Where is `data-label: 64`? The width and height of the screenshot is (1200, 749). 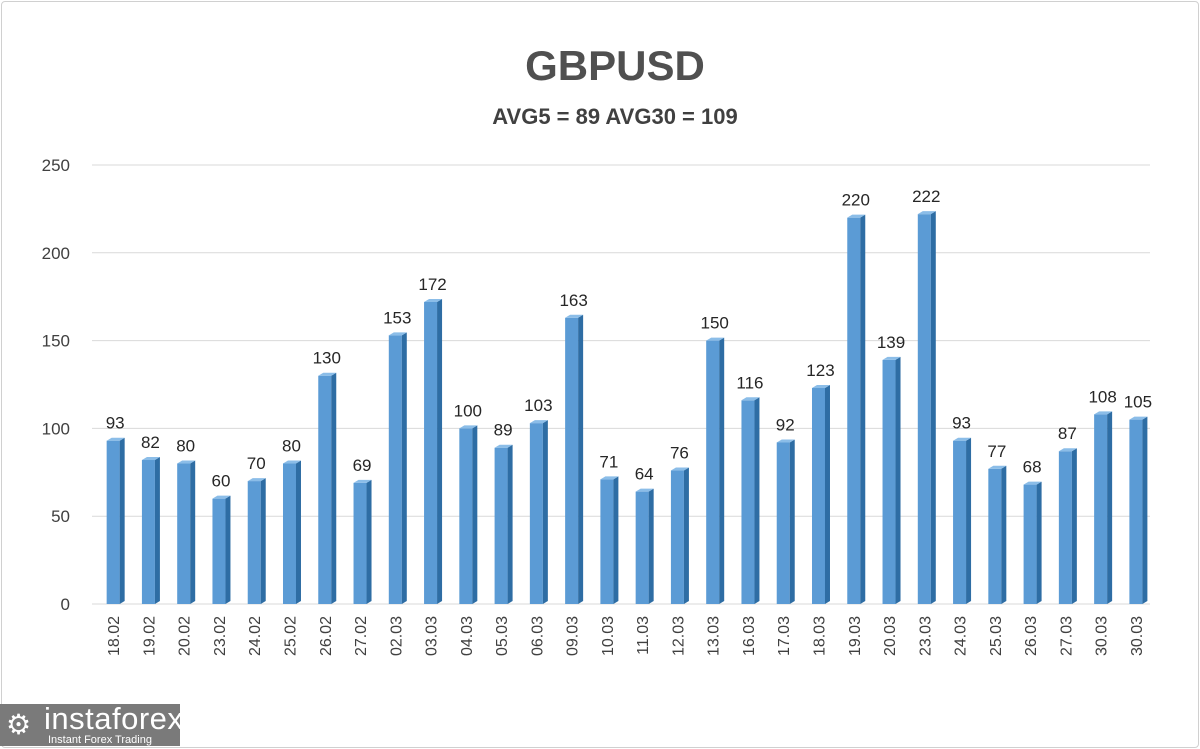
data-label: 64 is located at coordinates (644, 474).